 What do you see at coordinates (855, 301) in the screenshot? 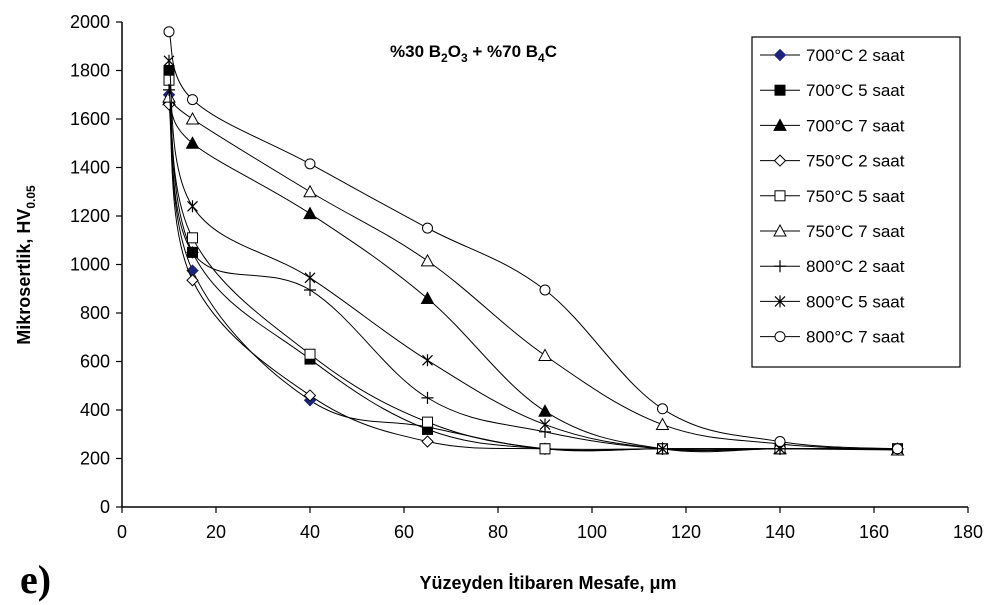
I see `legend-label: 800°C 5 saat` at bounding box center [855, 301].